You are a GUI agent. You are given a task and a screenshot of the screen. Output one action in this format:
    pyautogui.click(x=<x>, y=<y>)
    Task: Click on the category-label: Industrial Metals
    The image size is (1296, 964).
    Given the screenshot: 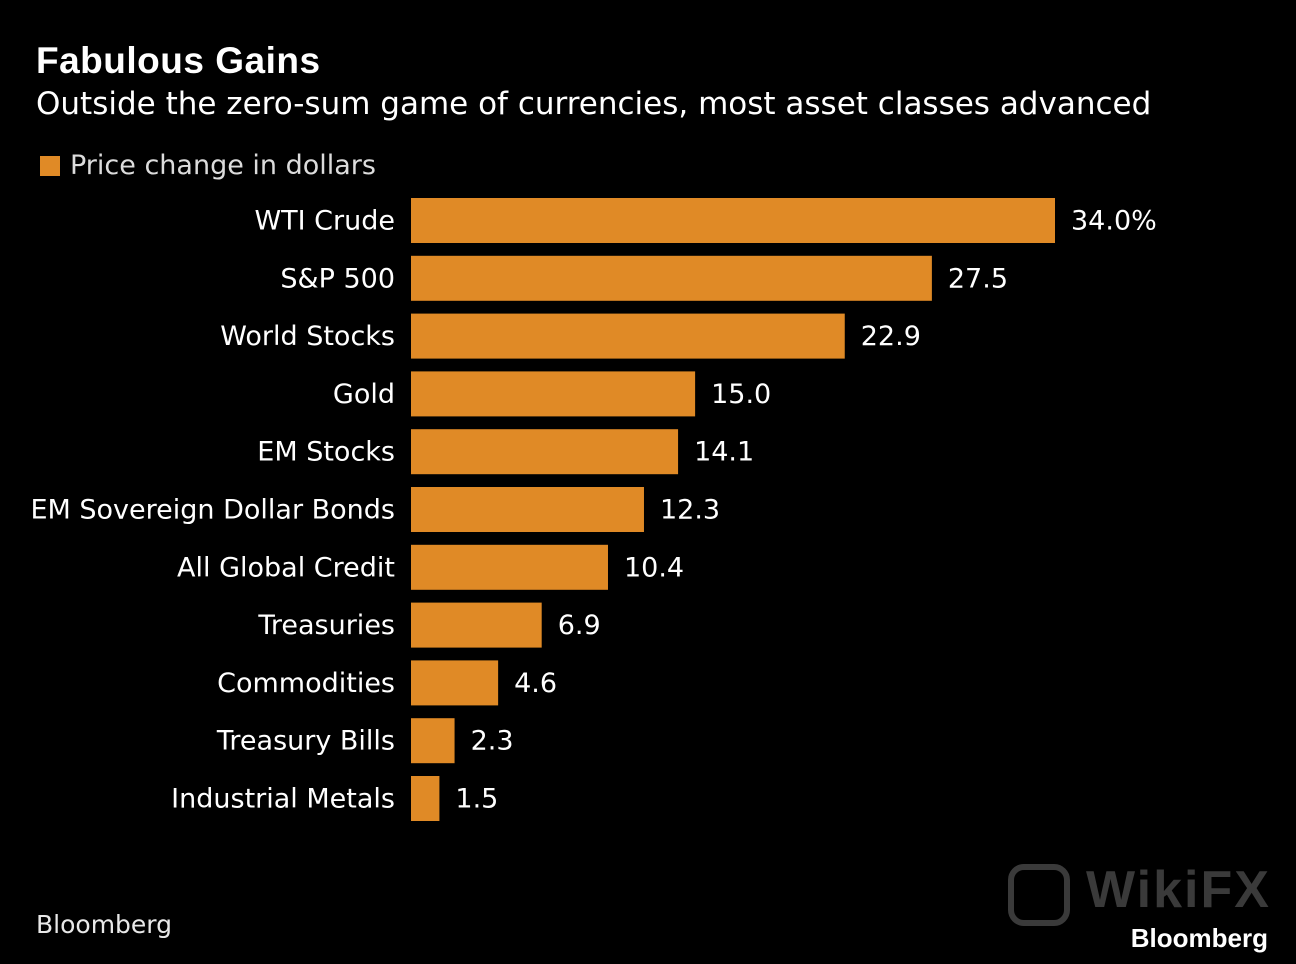 What is the action you would take?
    pyautogui.click(x=283, y=799)
    